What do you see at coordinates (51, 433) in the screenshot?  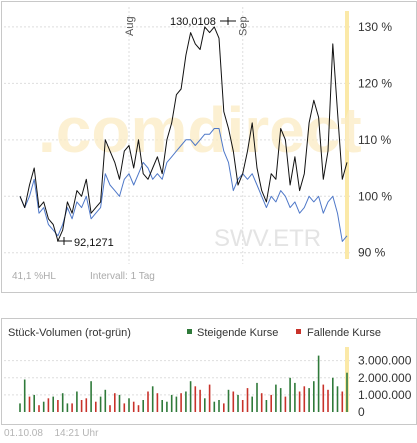 I see `timestamp-footer: 01.10.08 14:21 Uhr` at bounding box center [51, 433].